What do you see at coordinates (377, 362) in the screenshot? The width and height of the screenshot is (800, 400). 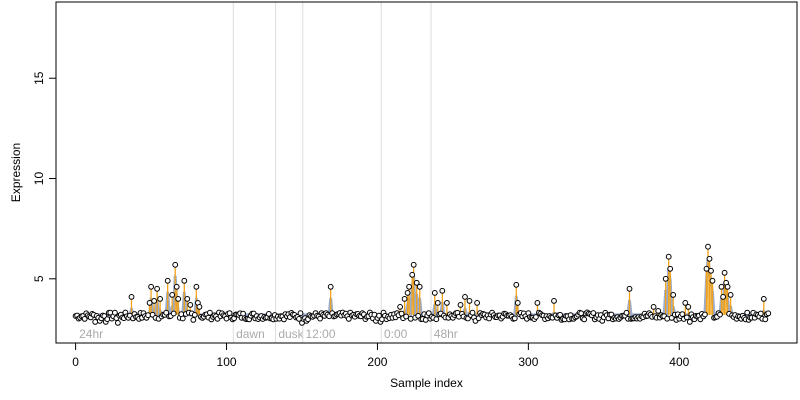 I see `x-tick-label: 200` at bounding box center [377, 362].